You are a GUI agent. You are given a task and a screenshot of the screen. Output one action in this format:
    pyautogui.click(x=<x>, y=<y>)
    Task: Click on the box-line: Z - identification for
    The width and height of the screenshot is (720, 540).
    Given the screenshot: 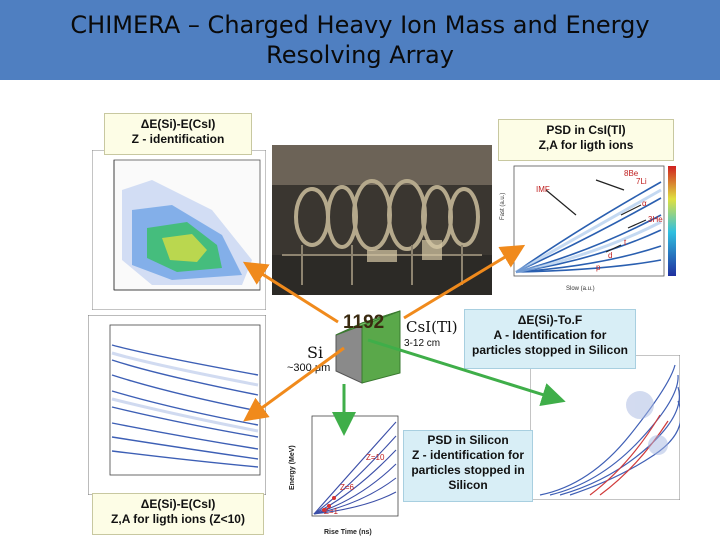 What is the action you would take?
    pyautogui.click(x=468, y=455)
    